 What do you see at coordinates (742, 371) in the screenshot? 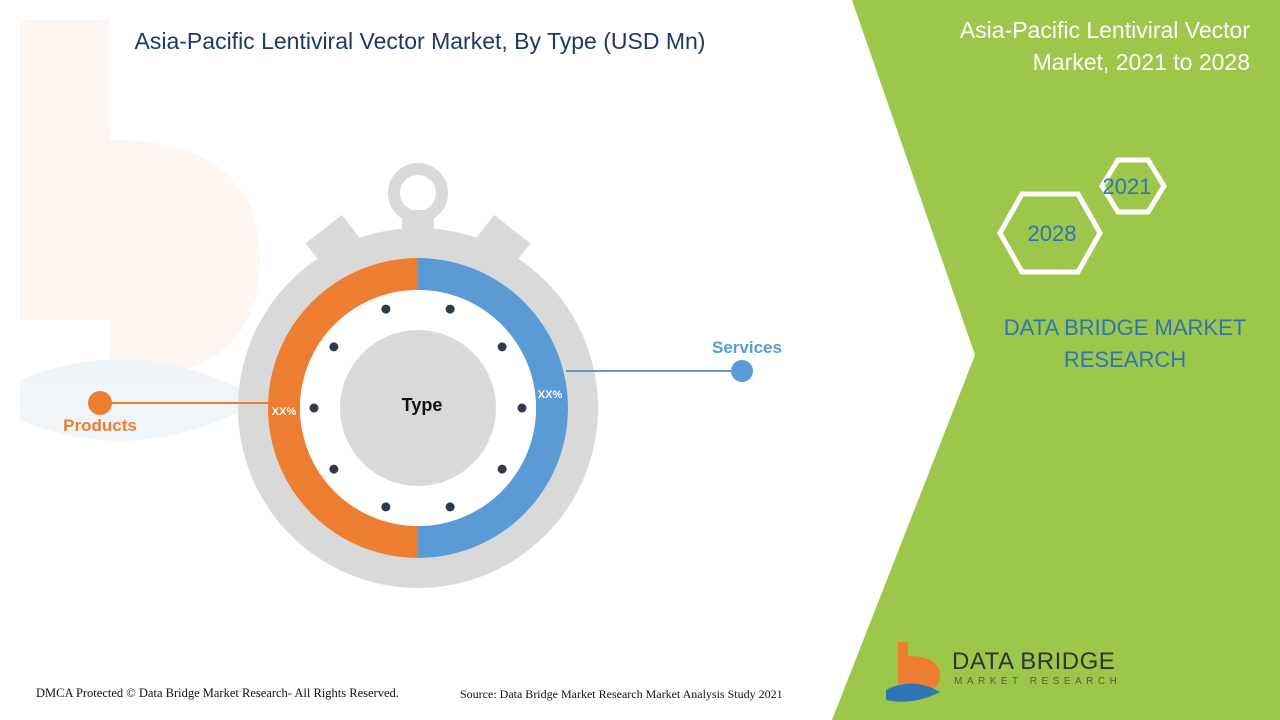
I see `callout-dot-services` at bounding box center [742, 371].